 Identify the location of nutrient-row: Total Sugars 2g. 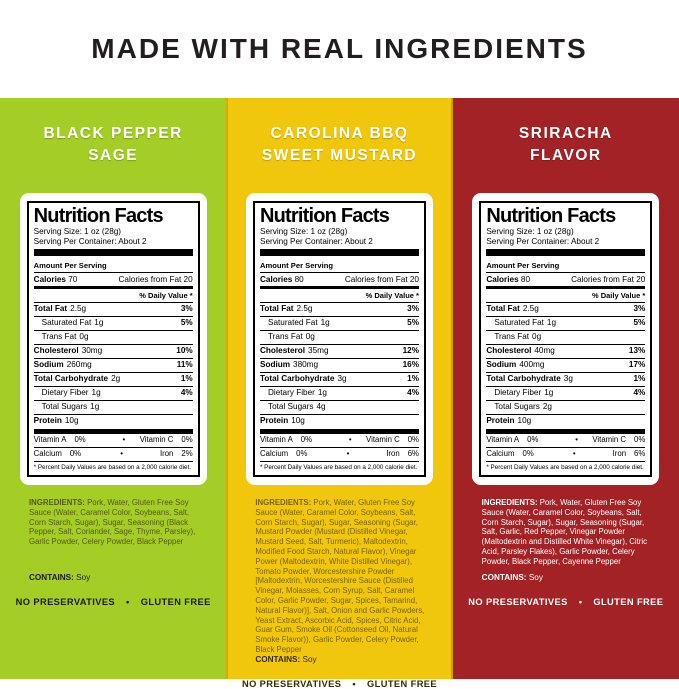
(566, 408).